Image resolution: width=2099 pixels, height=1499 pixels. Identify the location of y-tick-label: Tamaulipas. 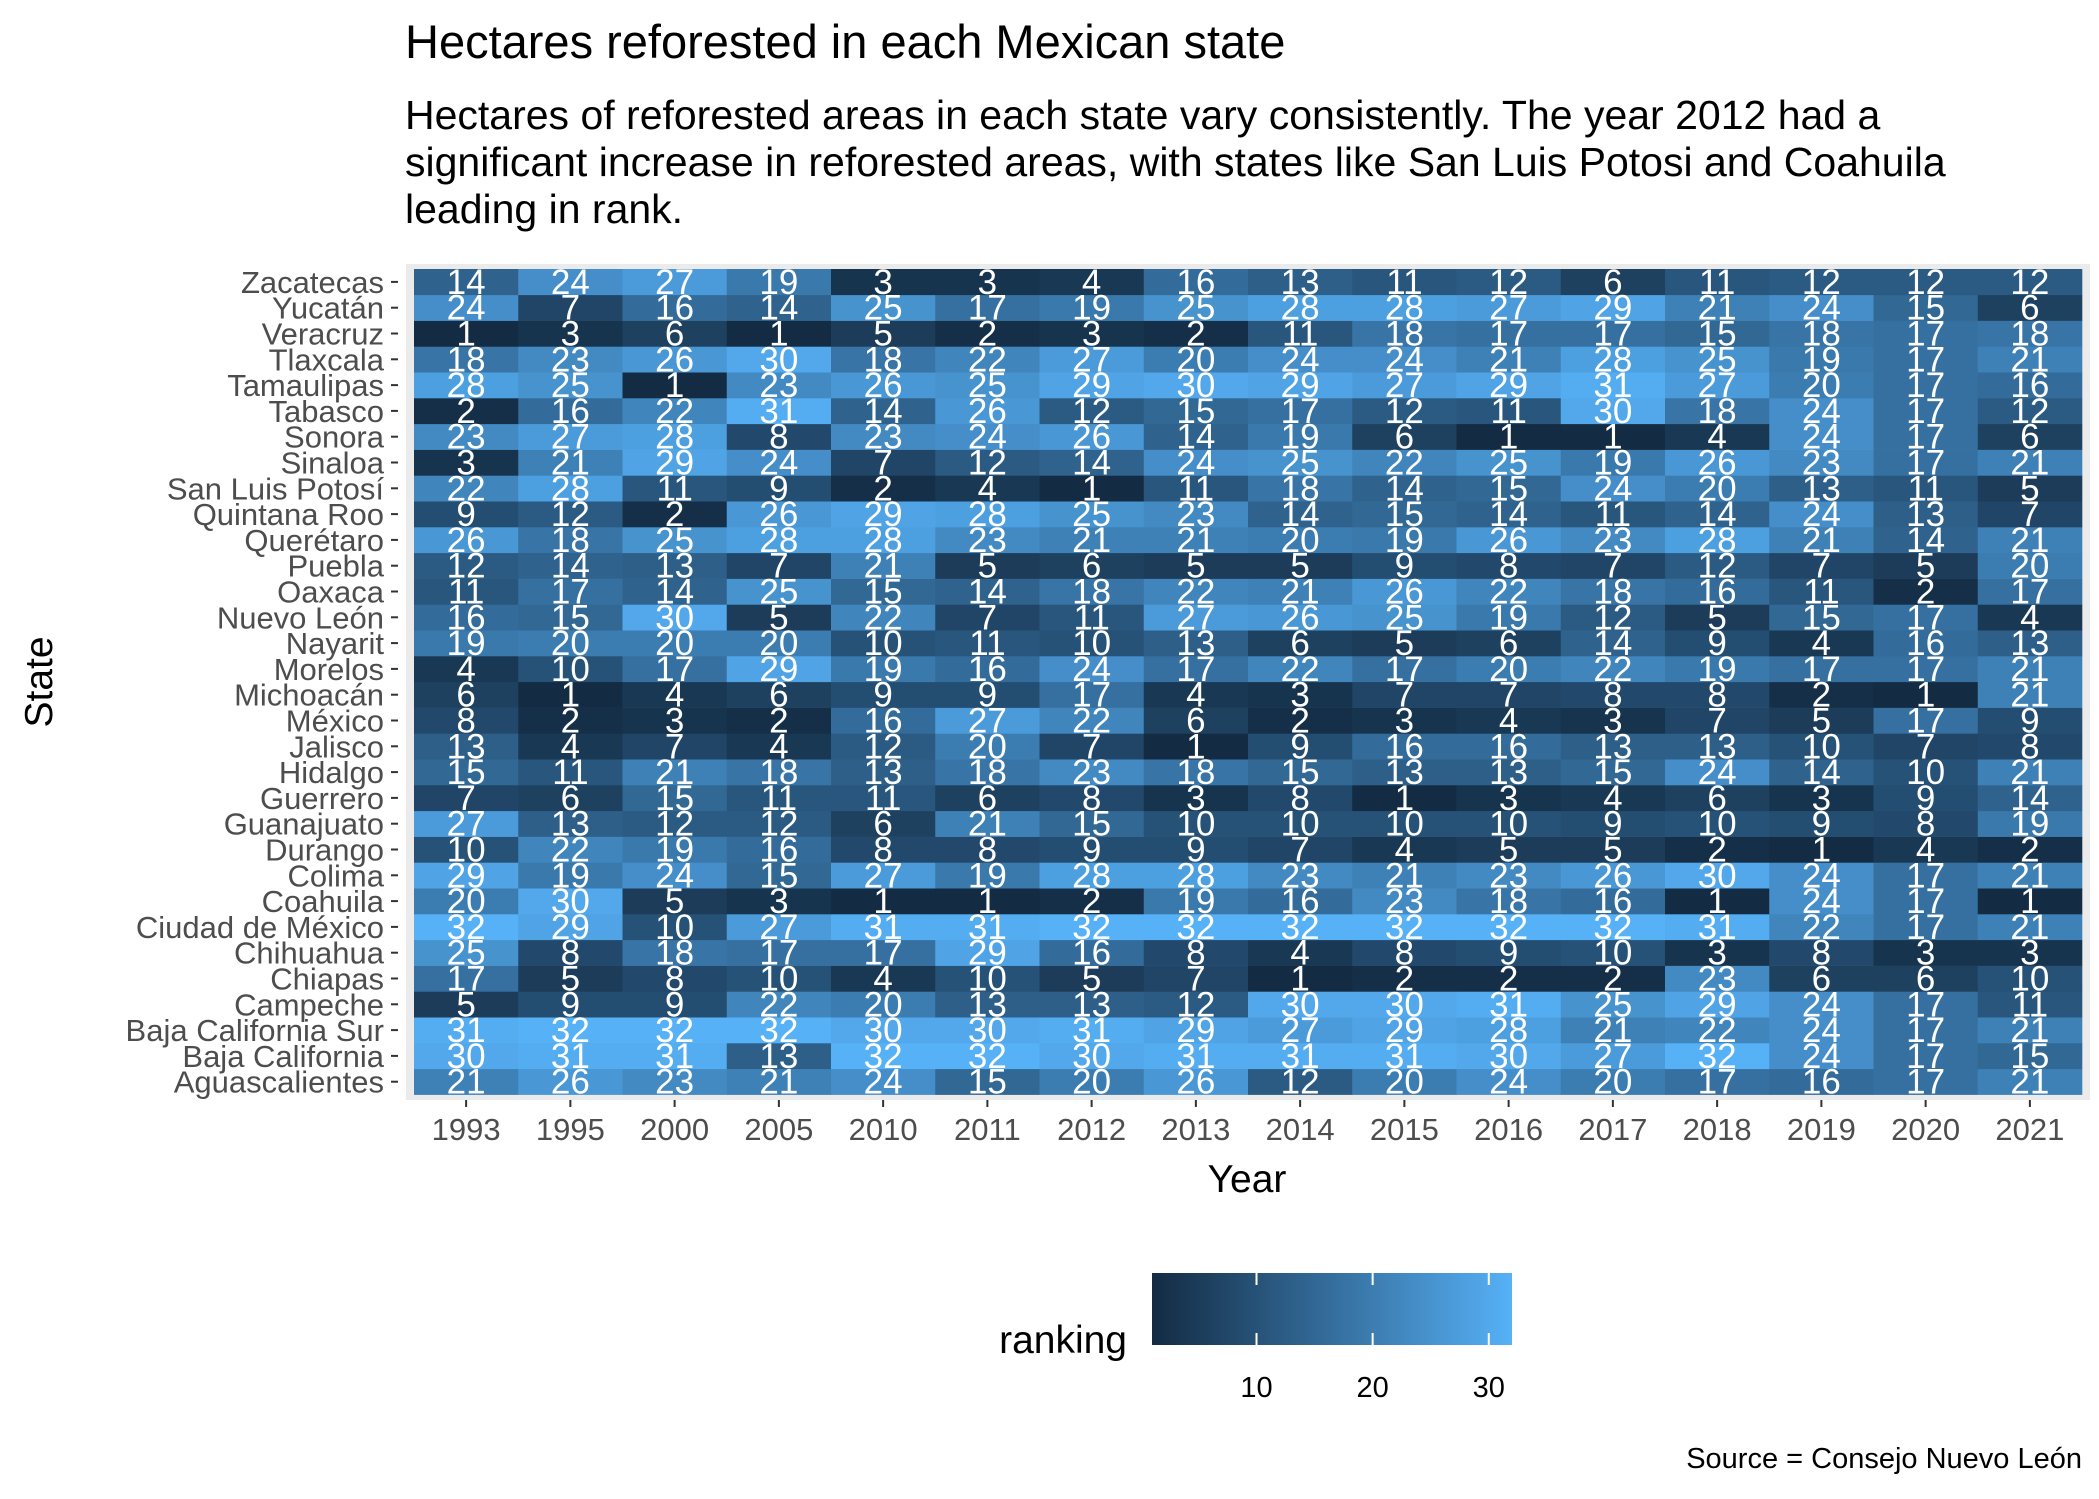
(305, 385).